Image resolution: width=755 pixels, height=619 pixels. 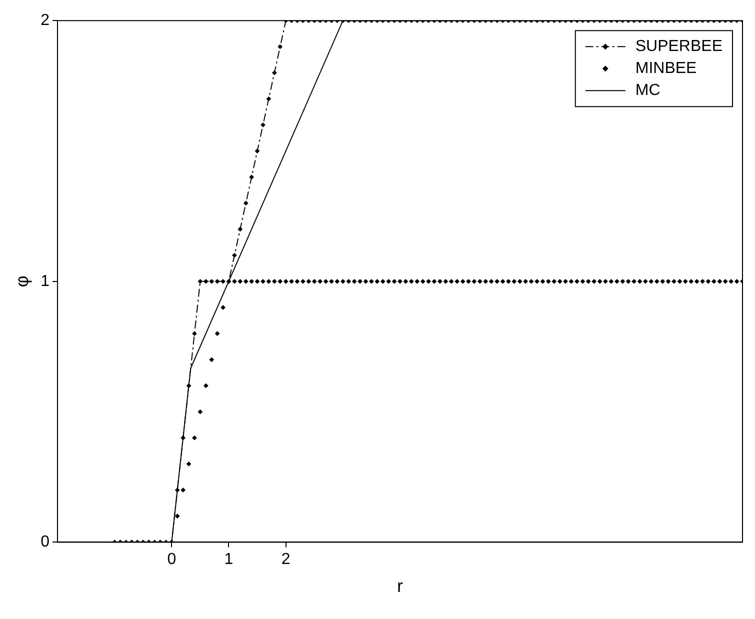 I want to click on legend-label: MINBEE, so click(x=666, y=69).